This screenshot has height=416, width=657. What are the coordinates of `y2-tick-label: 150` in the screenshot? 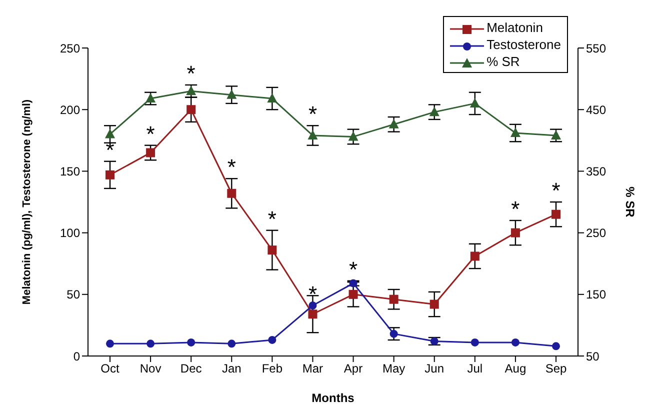 It's located at (596, 295).